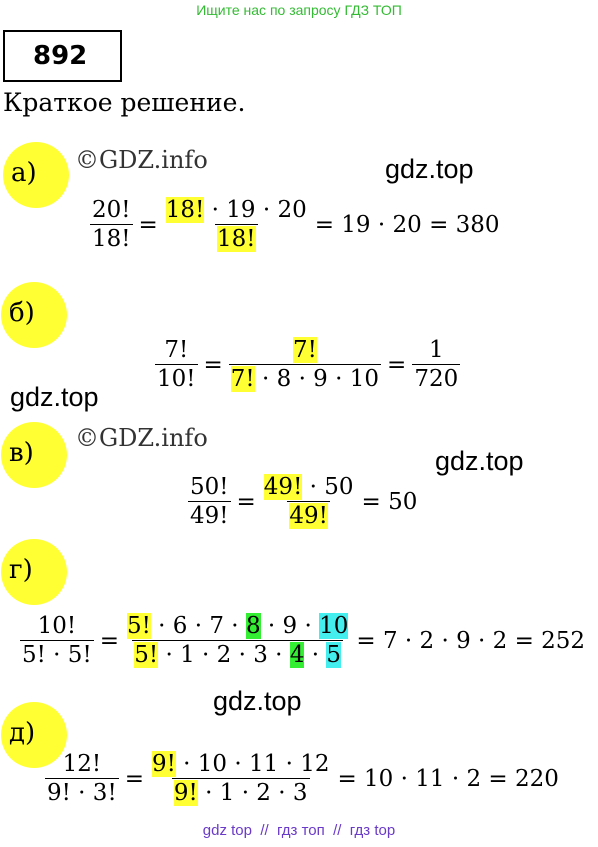 The width and height of the screenshot is (598, 847). I want to click on numerator: 10!, so click(57, 626).